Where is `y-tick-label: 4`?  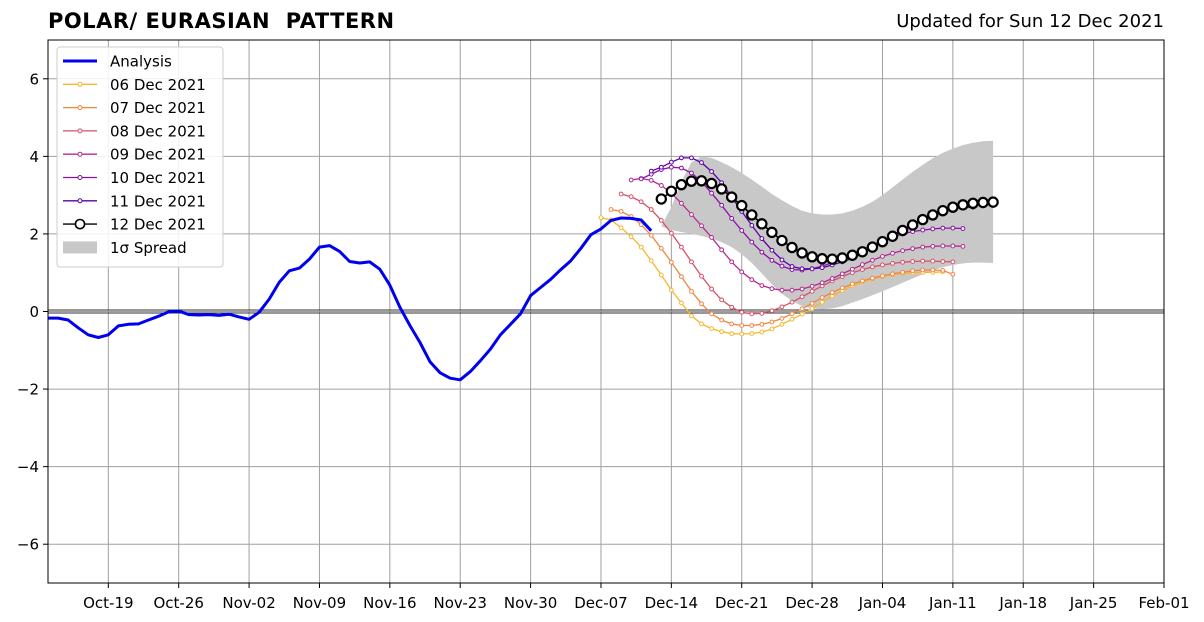
y-tick-label: 4 is located at coordinates (34, 157).